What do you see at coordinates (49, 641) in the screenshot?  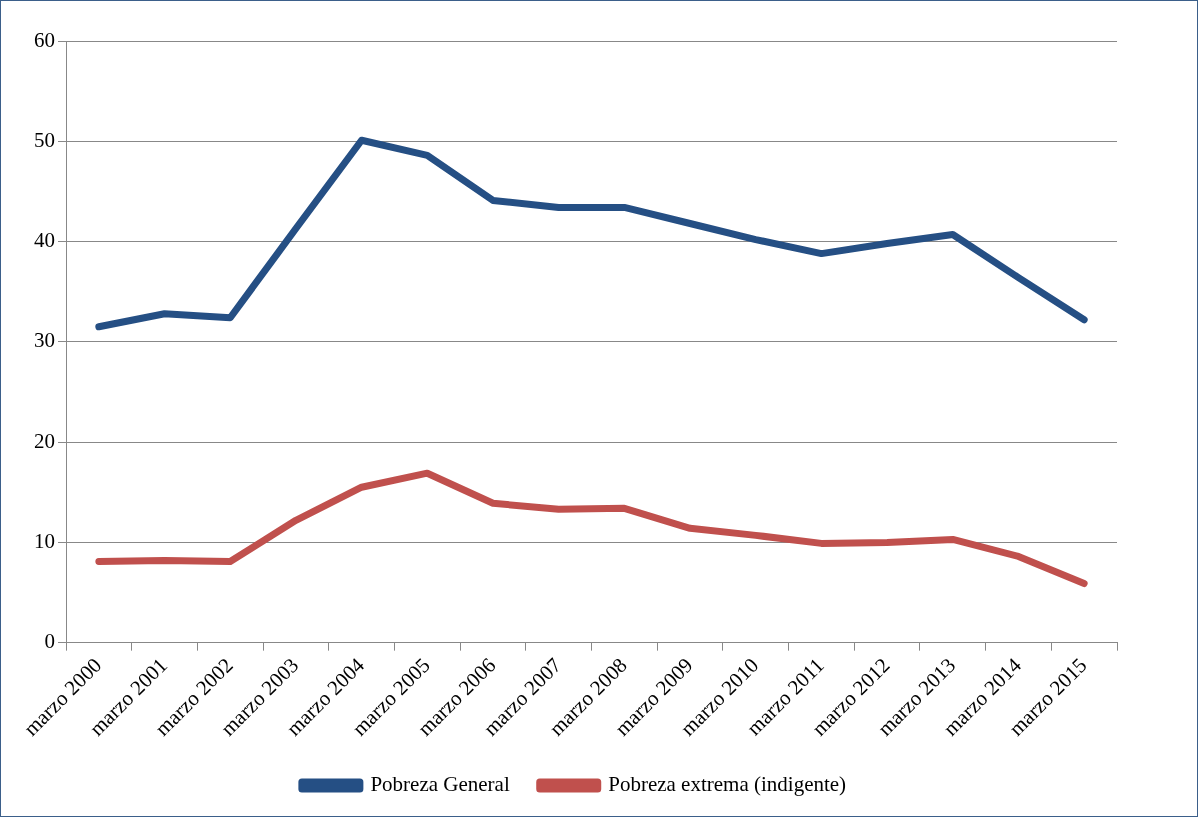 I see `y-tick-label: 0` at bounding box center [49, 641].